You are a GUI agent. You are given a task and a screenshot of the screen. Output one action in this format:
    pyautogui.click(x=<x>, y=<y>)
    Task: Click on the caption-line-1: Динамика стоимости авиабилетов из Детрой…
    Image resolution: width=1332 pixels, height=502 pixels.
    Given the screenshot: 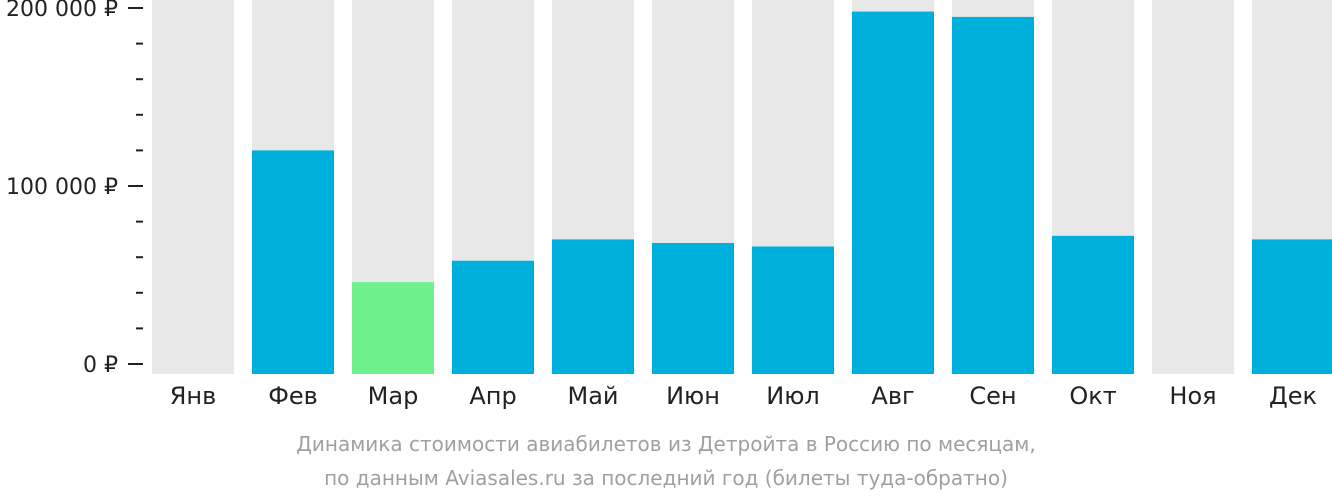 What is the action you would take?
    pyautogui.click(x=666, y=444)
    